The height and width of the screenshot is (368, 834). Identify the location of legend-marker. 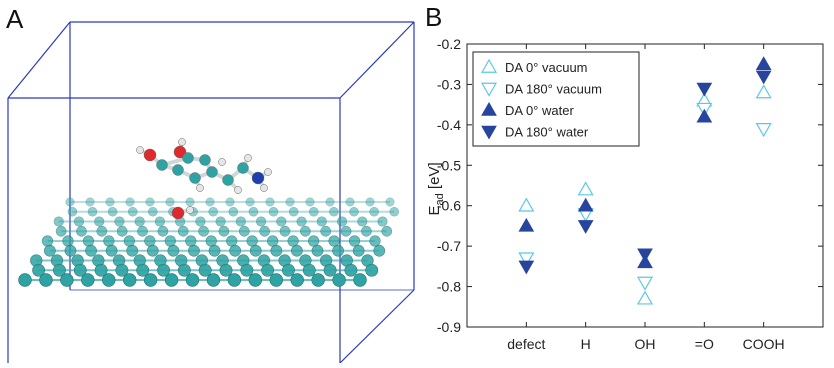
(489, 65).